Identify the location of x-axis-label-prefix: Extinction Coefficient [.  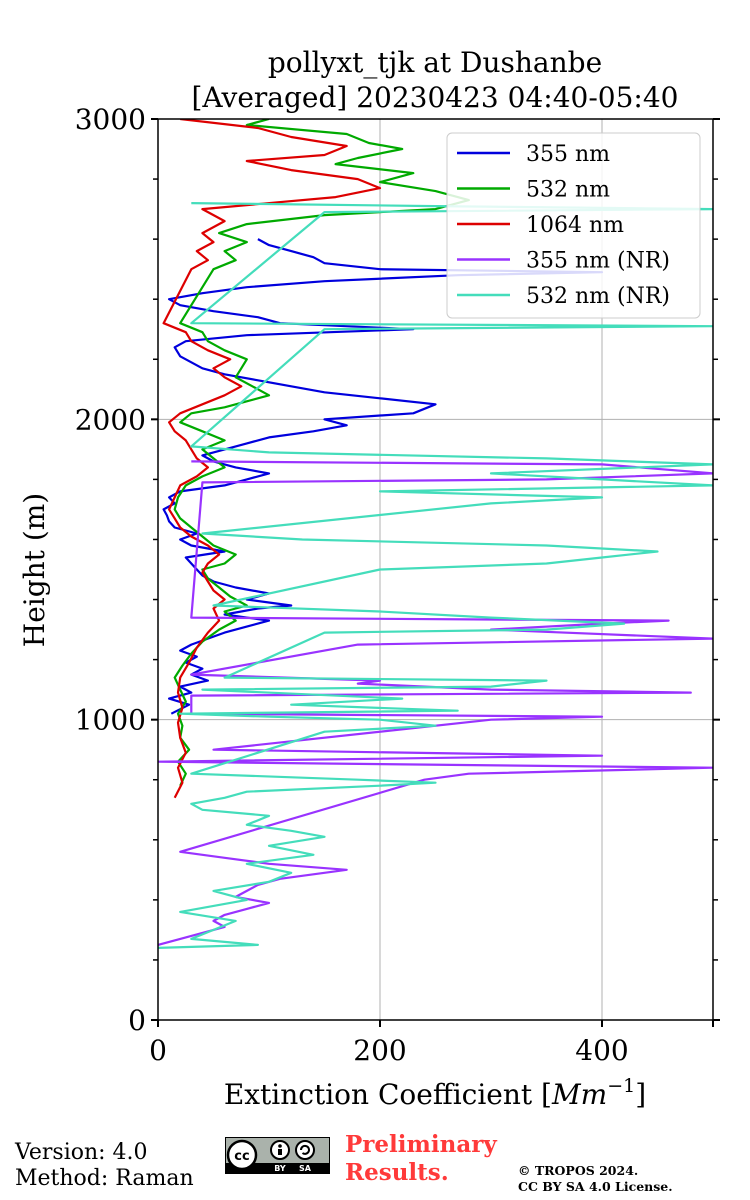
(388, 1094).